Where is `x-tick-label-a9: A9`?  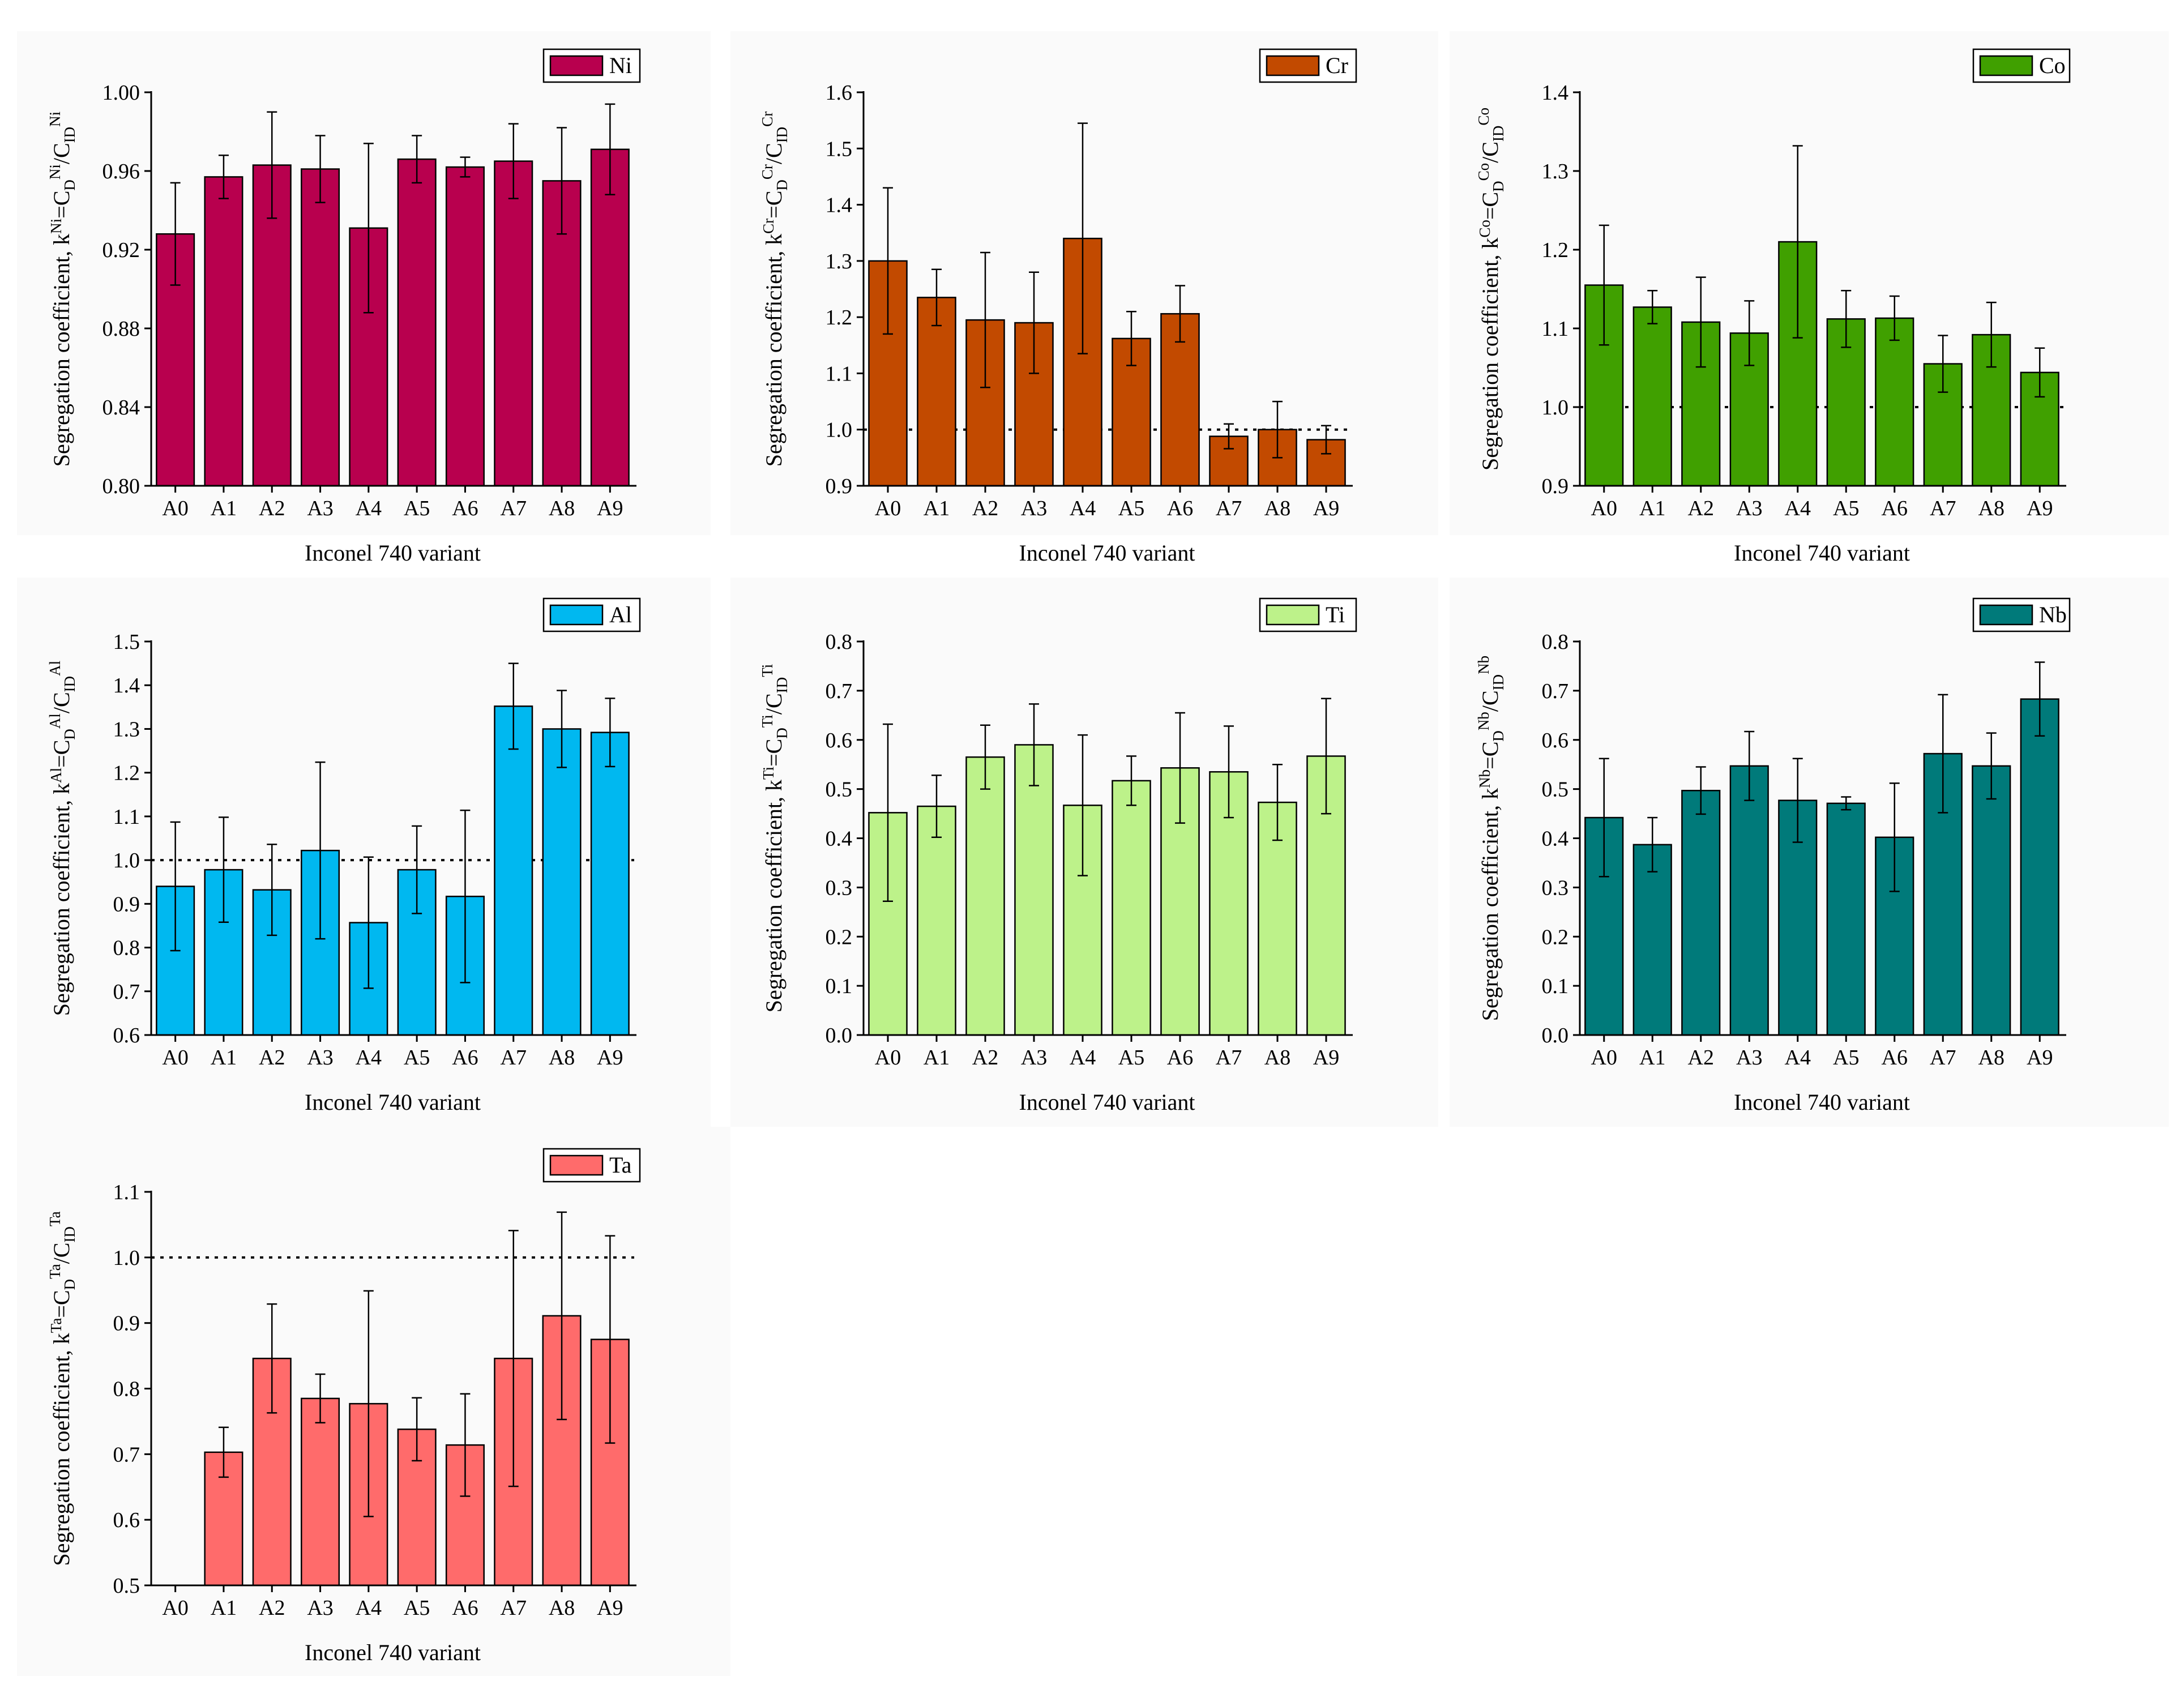 x-tick-label-a9: A9 is located at coordinates (1326, 508).